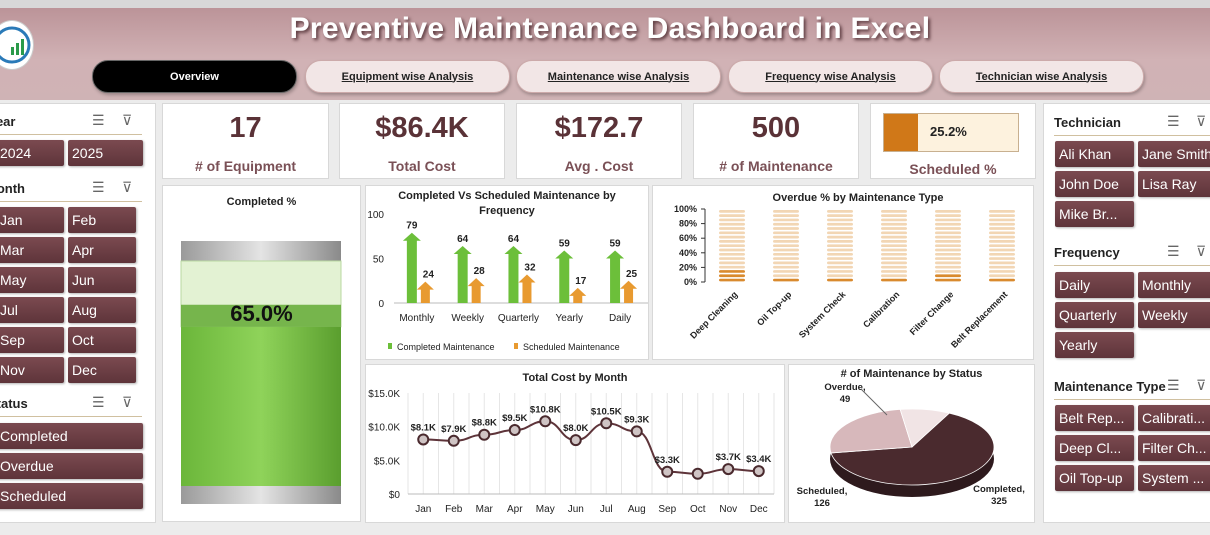 The width and height of the screenshot is (1210, 535). What do you see at coordinates (1094, 345) in the screenshot?
I see `slicer-frequency-yearly: Yearly` at bounding box center [1094, 345].